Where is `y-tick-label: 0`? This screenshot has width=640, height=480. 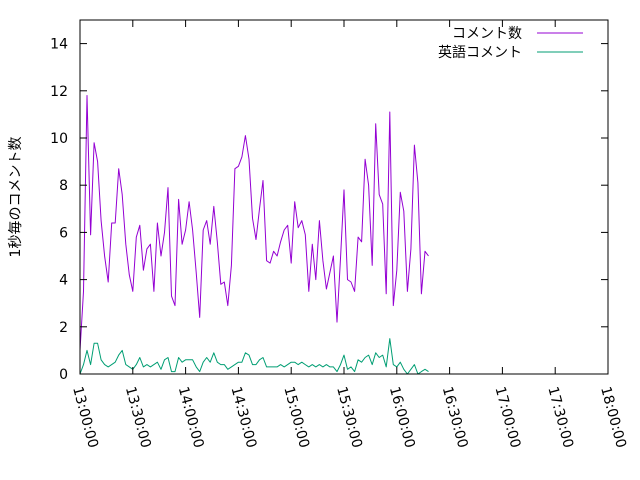 y-tick-label: 0 is located at coordinates (63, 375).